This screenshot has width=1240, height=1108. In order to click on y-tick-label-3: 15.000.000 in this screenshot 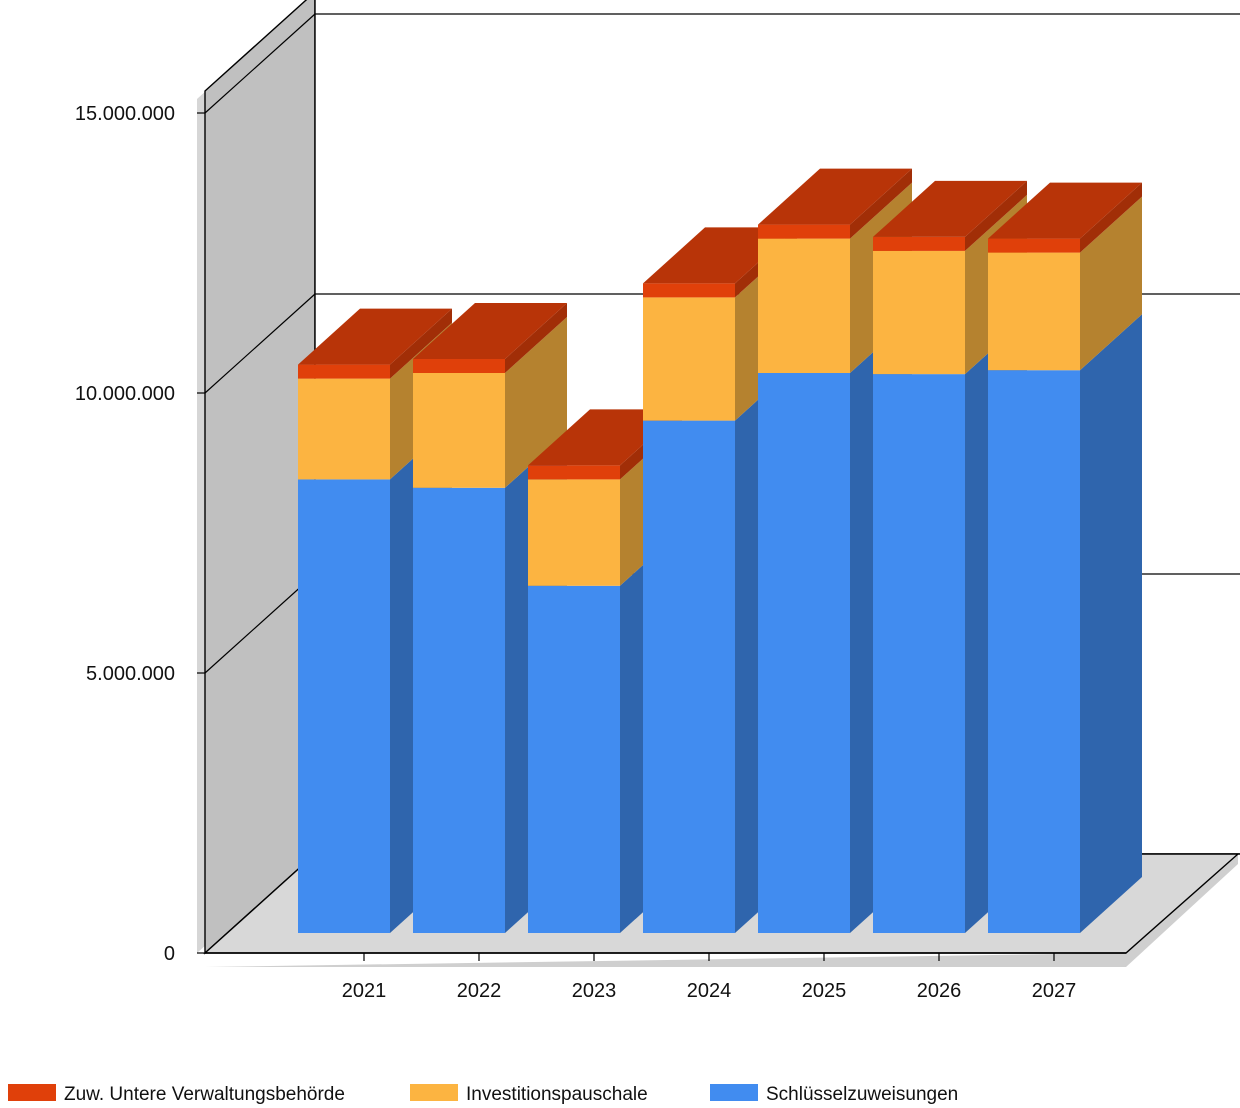, I will do `click(125, 114)`.